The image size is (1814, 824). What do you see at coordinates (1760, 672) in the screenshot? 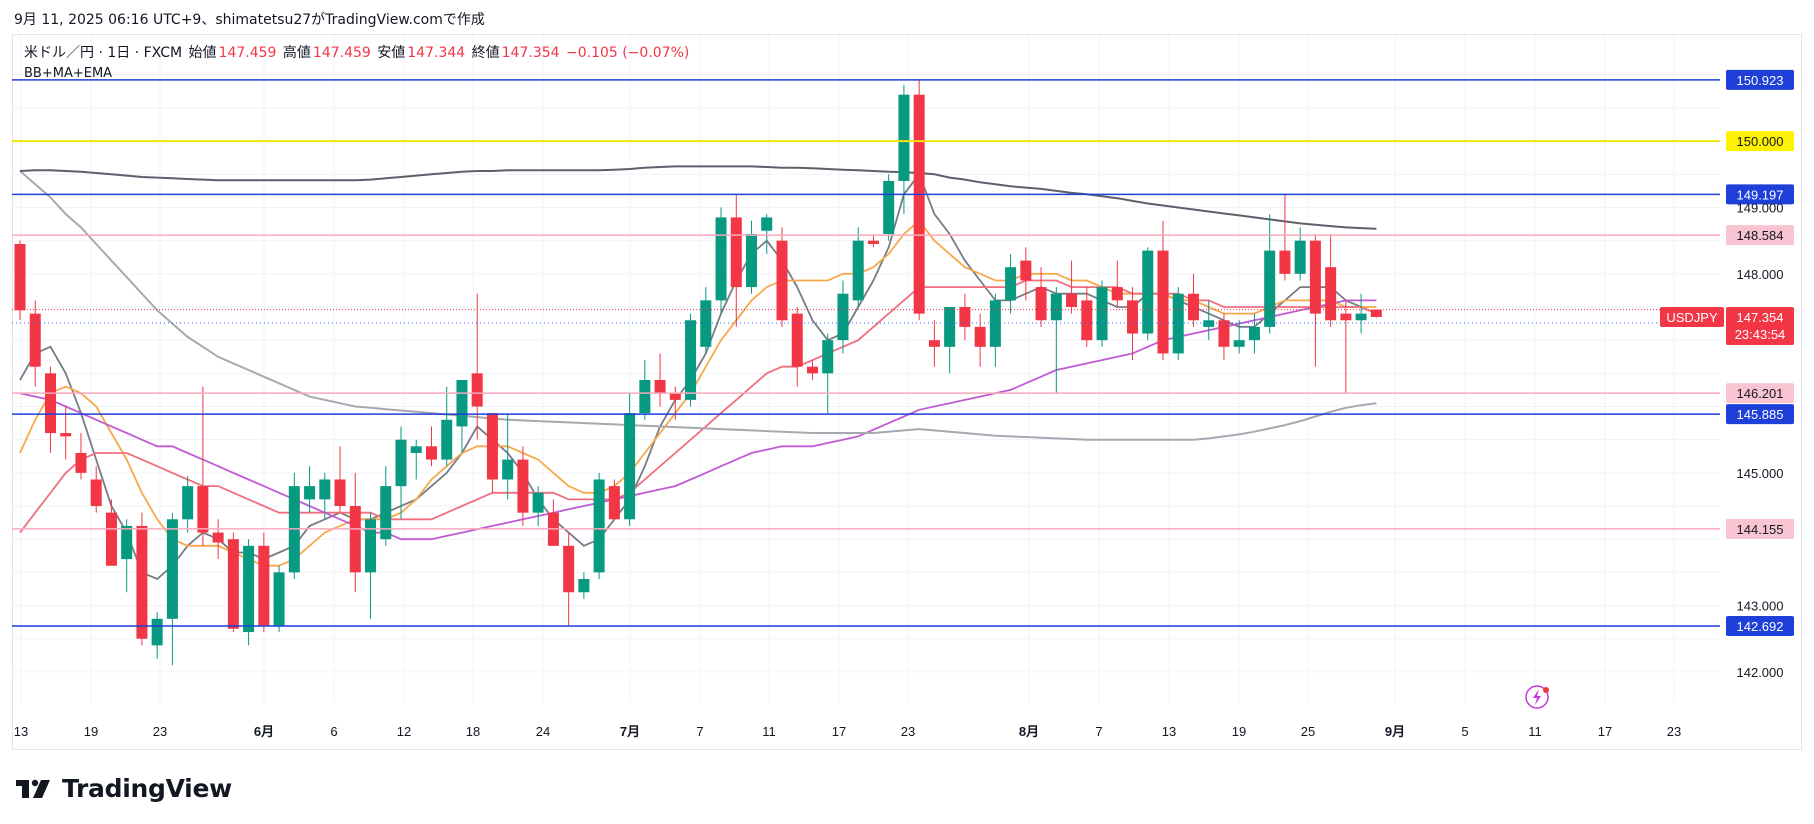
I see `y-tick-label: 142.000` at bounding box center [1760, 672].